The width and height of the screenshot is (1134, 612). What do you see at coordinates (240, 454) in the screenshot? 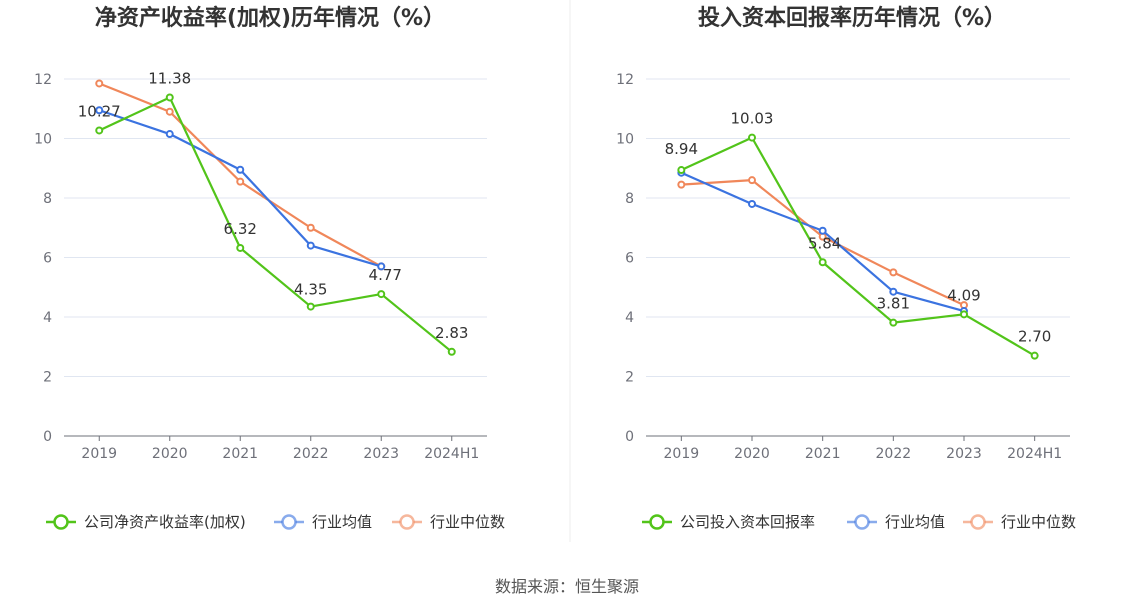
I see `roe-x-tick-label: 2021` at bounding box center [240, 454].